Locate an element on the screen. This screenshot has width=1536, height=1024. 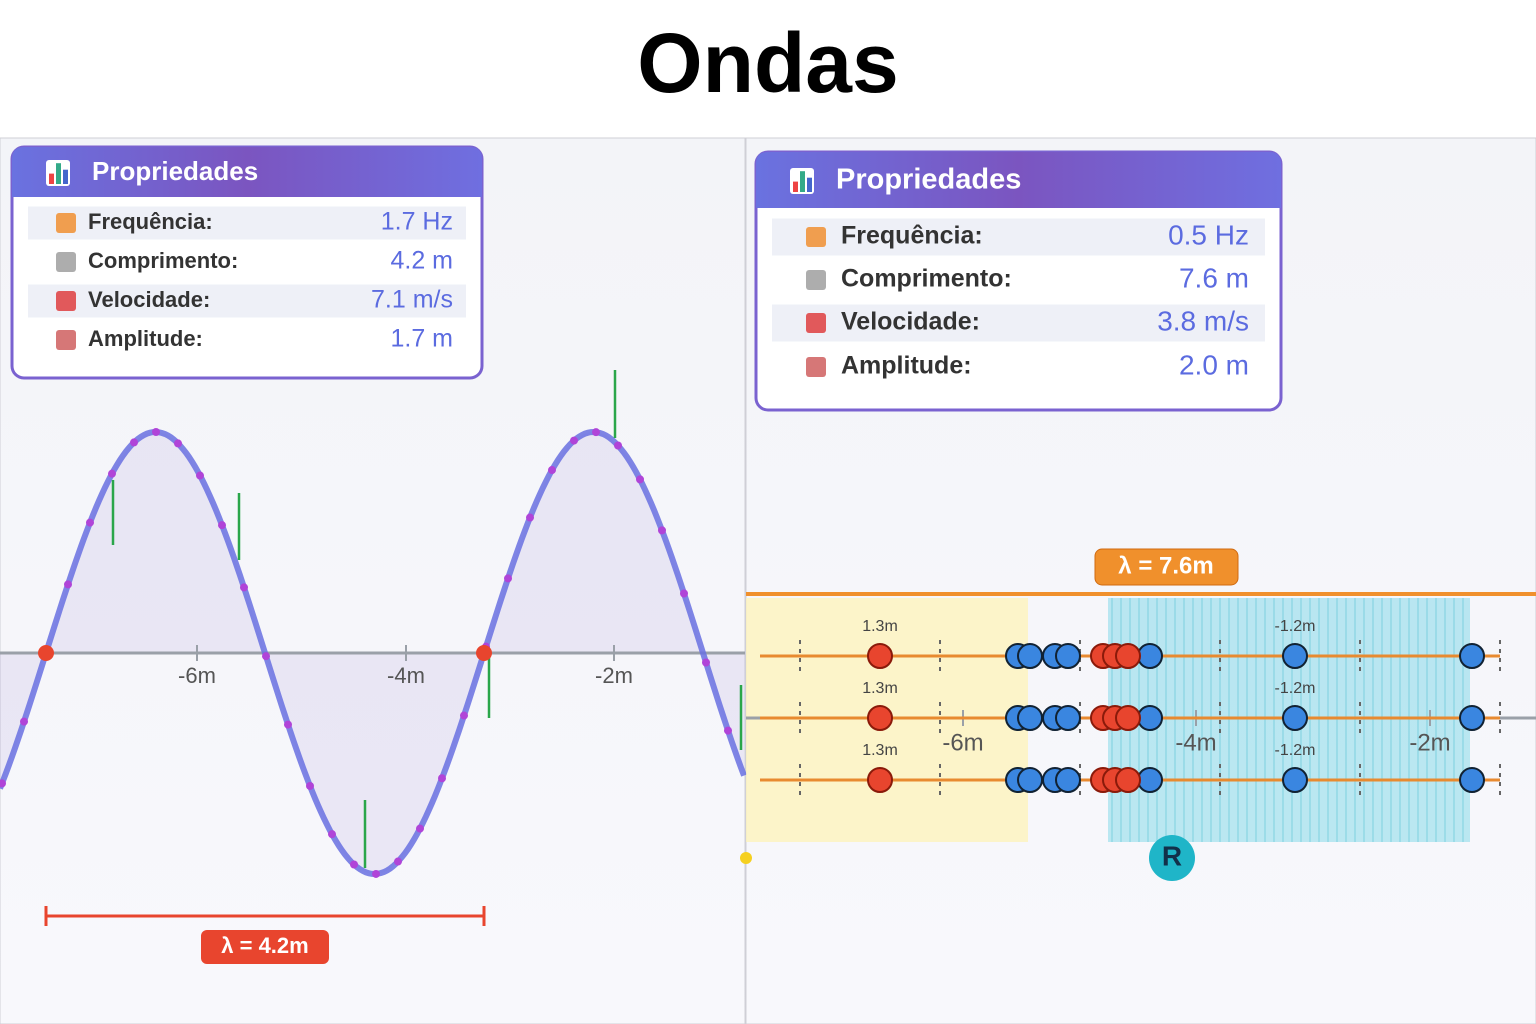
axis-label: -4m is located at coordinates (406, 675).